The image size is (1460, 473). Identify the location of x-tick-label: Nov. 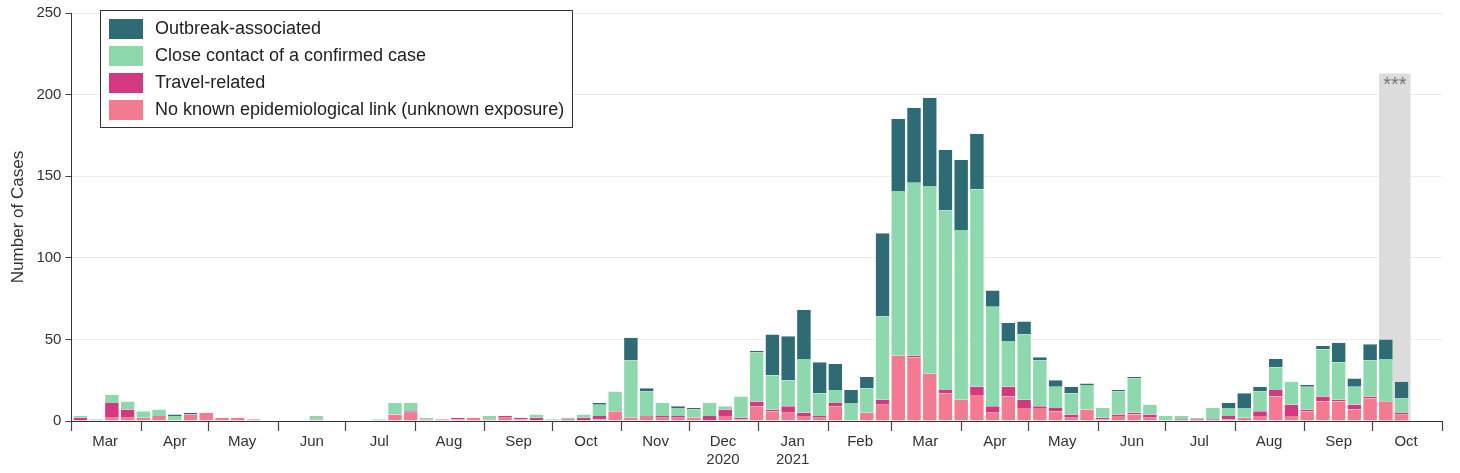
(656, 441).